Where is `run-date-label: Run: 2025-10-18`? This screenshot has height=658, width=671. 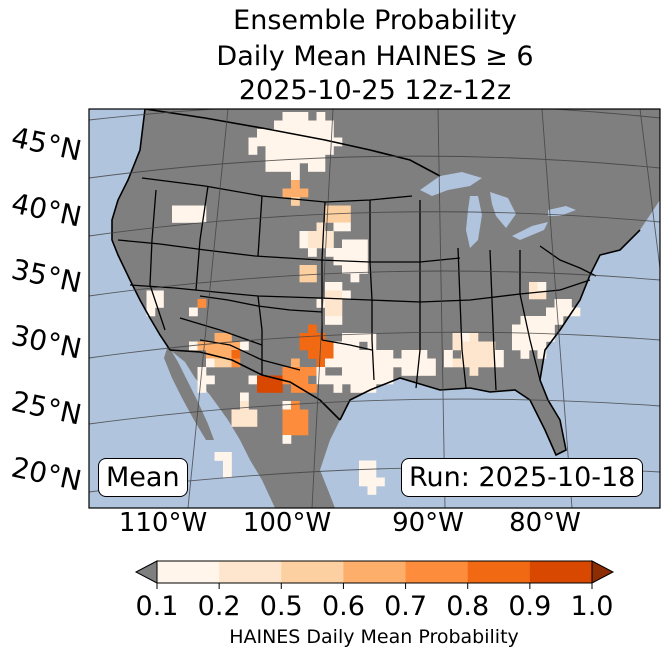
run-date-label: Run: 2025-10-18 is located at coordinates (522, 477).